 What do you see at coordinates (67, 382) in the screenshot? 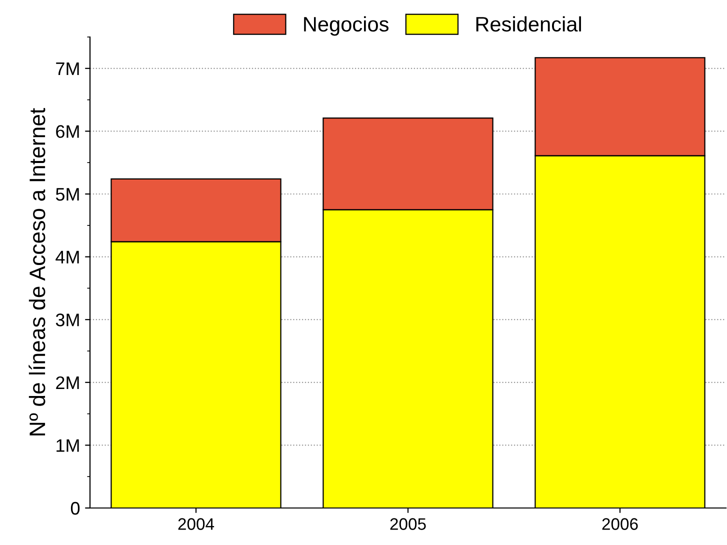
I see `y-tick-label: 2M` at bounding box center [67, 382].